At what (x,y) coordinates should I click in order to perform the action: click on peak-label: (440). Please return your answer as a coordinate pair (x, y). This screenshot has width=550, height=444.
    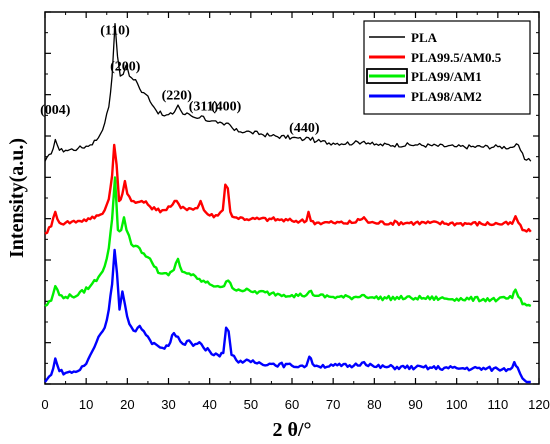
    Looking at the image, I should click on (304, 128).